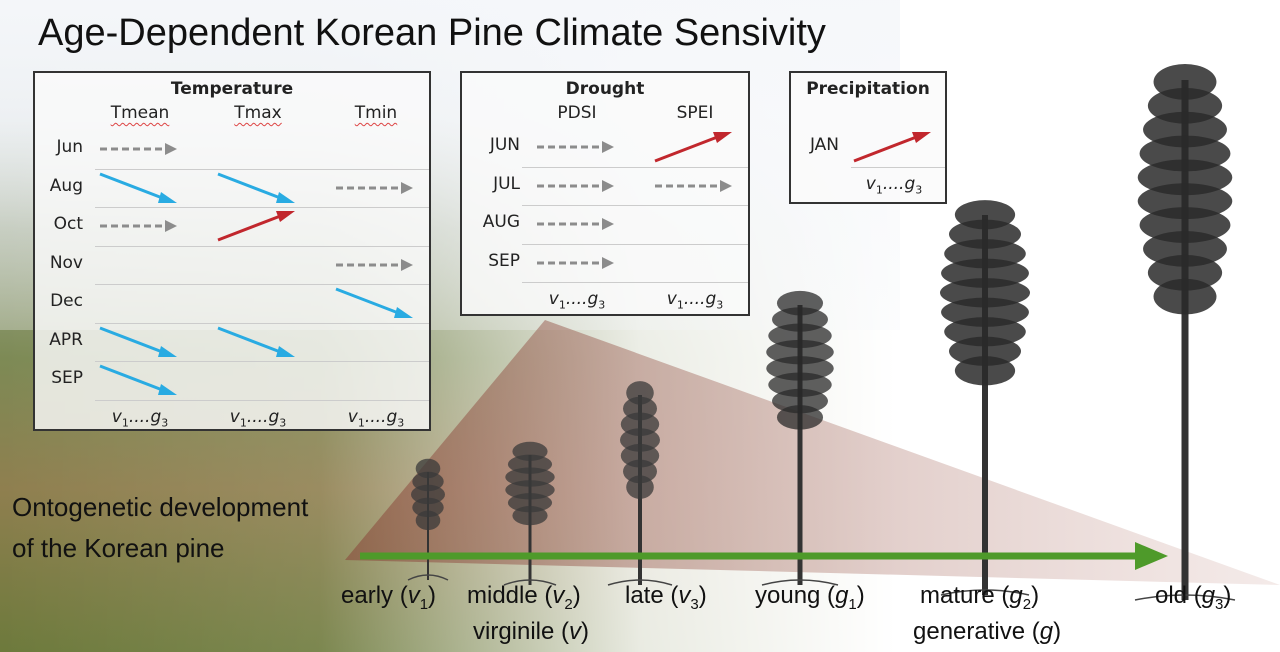 The width and height of the screenshot is (1280, 652). I want to click on stage-pre: early (, so click(374, 595).